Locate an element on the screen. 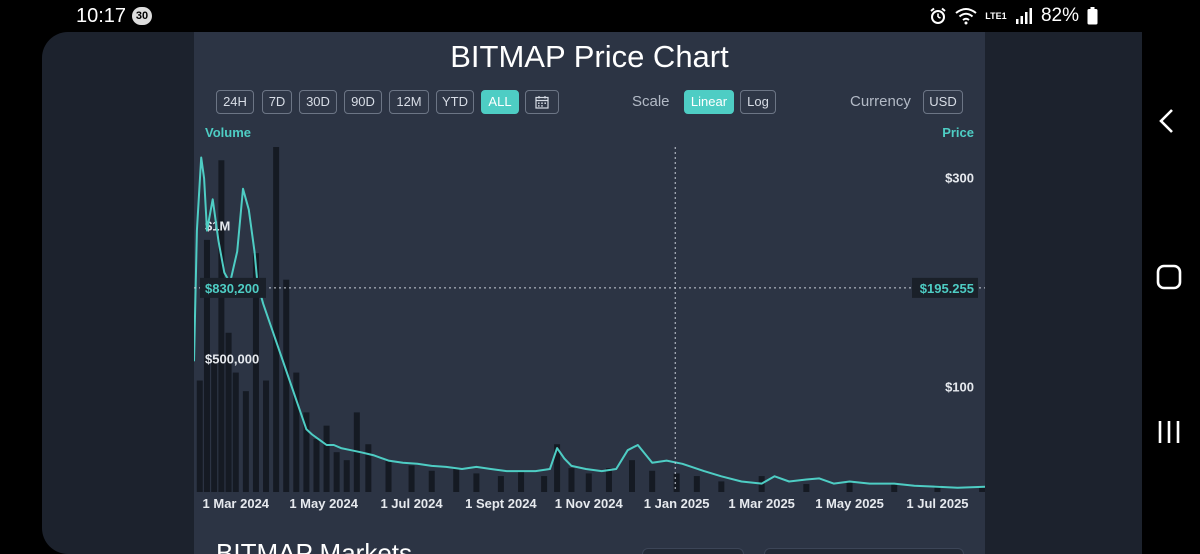  markets-search-field is located at coordinates (864, 551).